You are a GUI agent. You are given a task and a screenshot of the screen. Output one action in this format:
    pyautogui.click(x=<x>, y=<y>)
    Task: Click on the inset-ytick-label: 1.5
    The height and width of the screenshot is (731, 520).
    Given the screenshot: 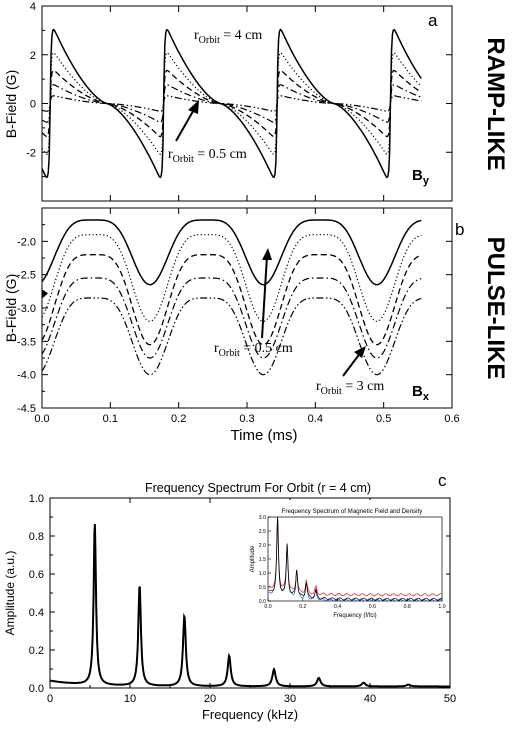 What is the action you would take?
    pyautogui.click(x=262, y=560)
    